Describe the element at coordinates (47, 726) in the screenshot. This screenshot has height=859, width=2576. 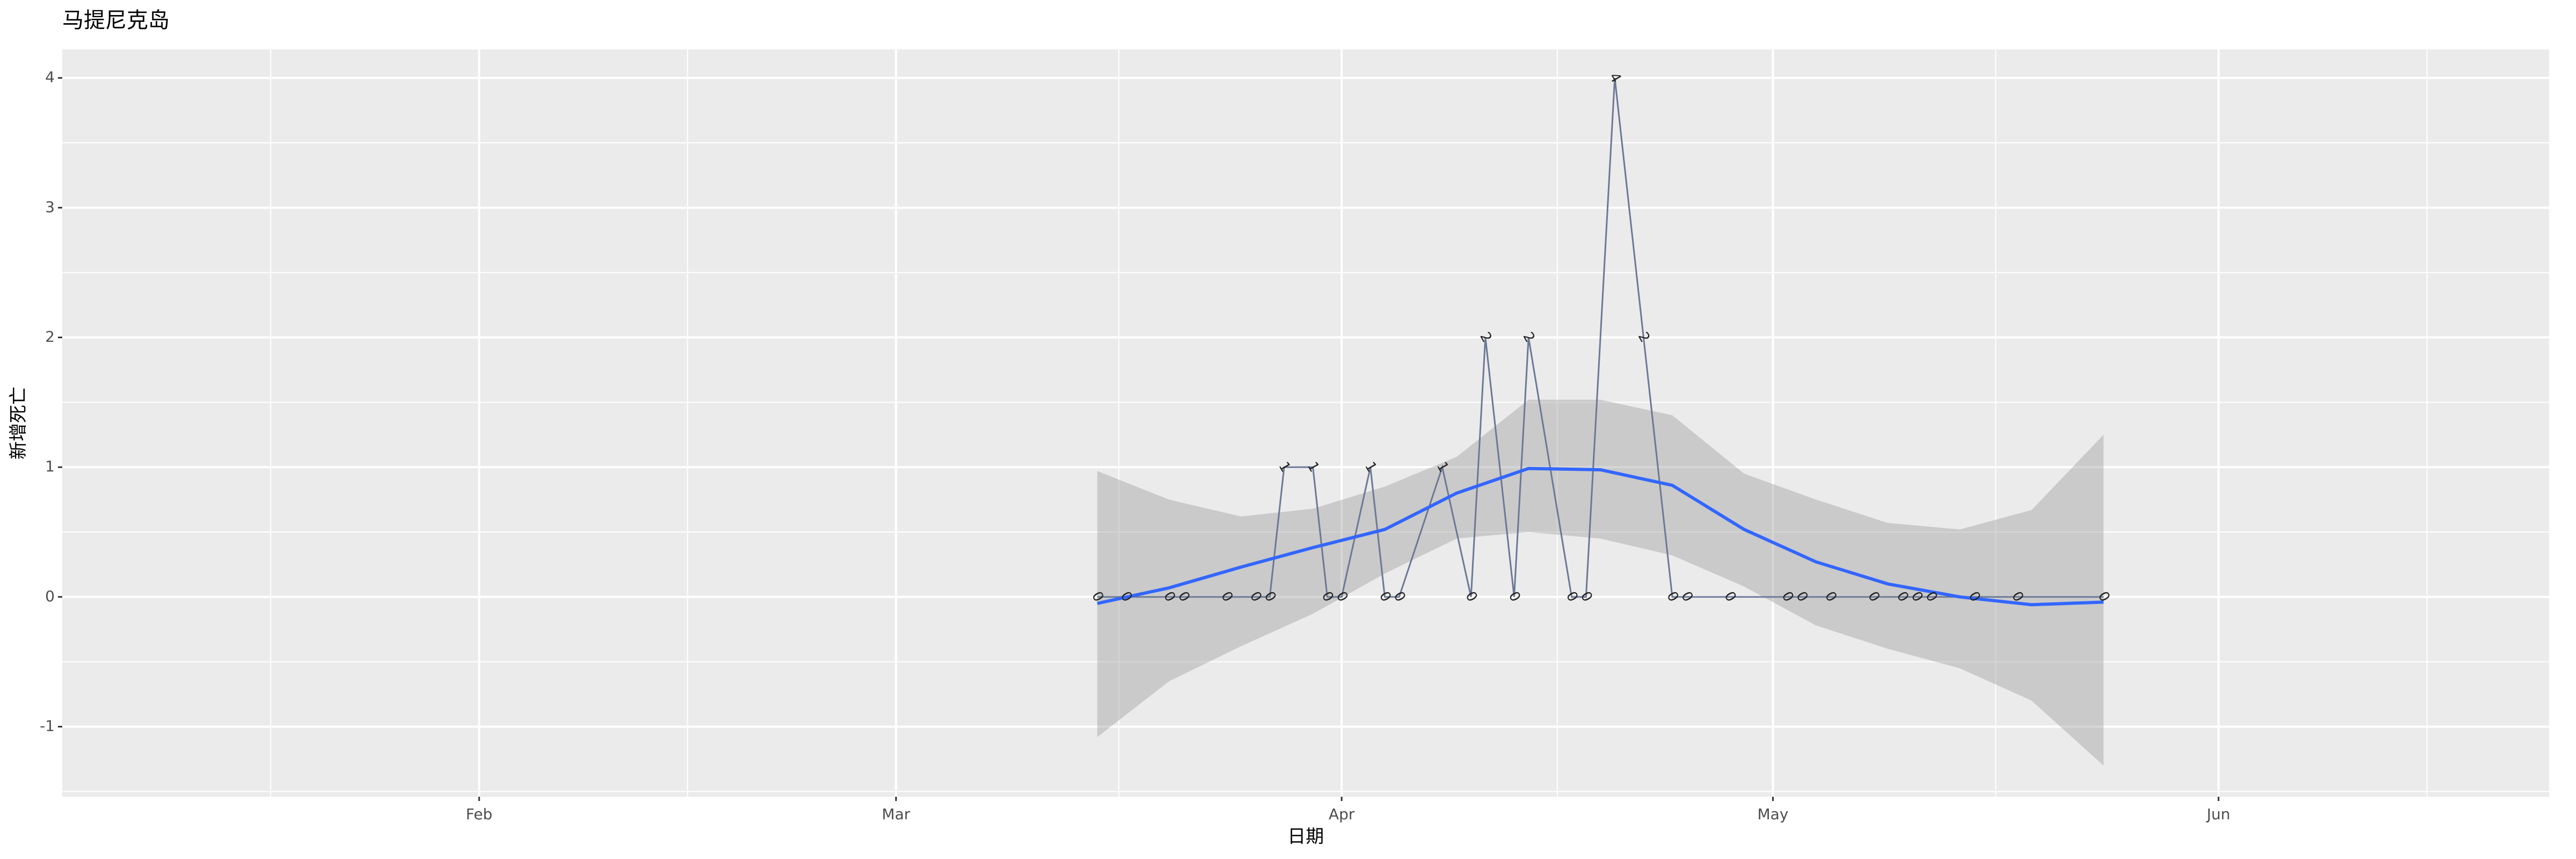
I see `y-tick-label: -1` at that location.